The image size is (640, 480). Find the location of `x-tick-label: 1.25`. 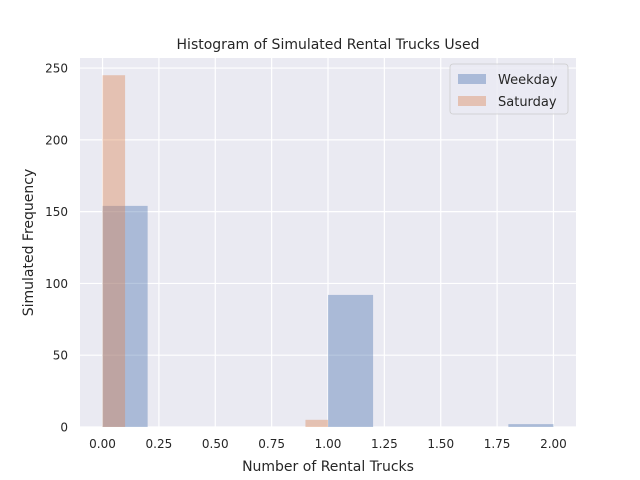

x-tick-label: 1.25 is located at coordinates (384, 444).